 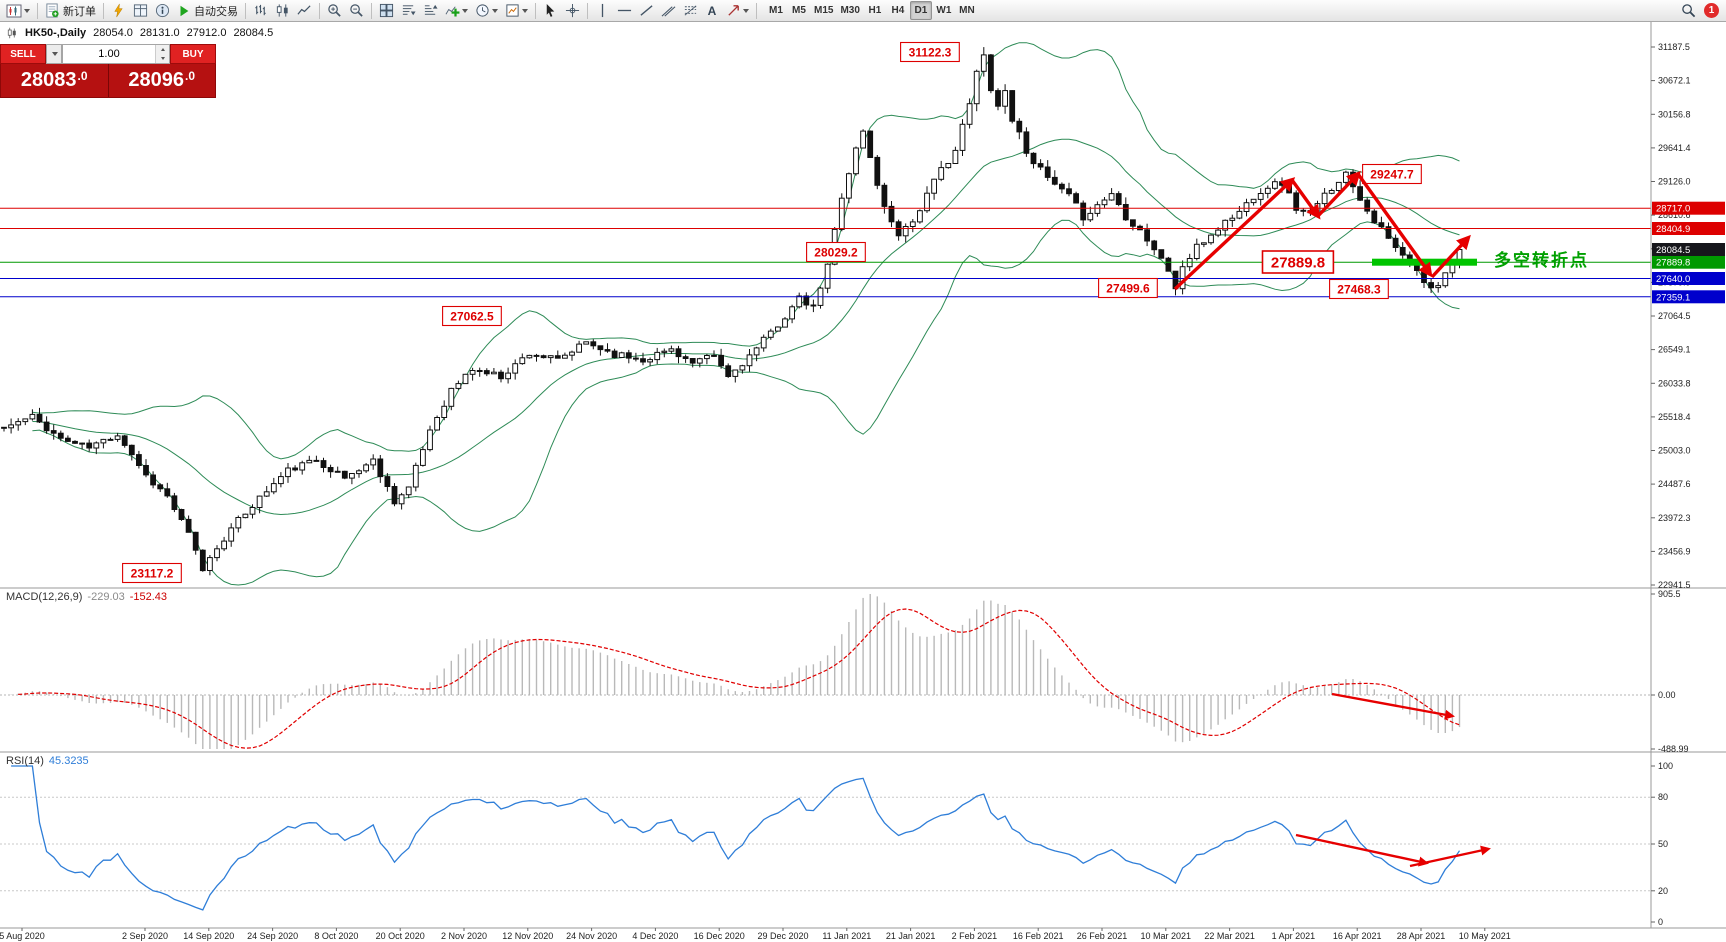 What do you see at coordinates (245, 10) in the screenshot?
I see `toolbar-separator` at bounding box center [245, 10].